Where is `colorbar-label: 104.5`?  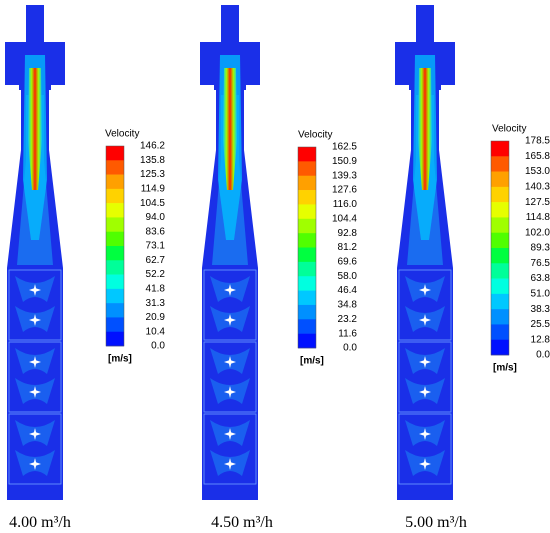 colorbar-label: 104.5 is located at coordinates (152, 203).